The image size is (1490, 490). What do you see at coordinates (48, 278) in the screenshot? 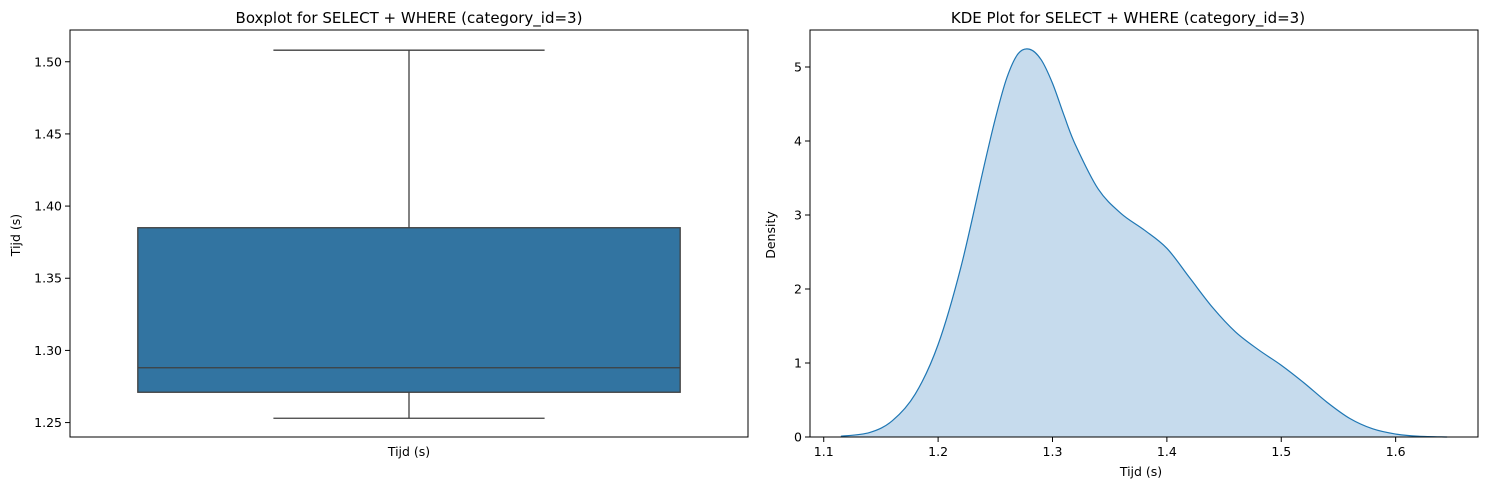
I see `y-tick-label: 1.35` at bounding box center [48, 278].